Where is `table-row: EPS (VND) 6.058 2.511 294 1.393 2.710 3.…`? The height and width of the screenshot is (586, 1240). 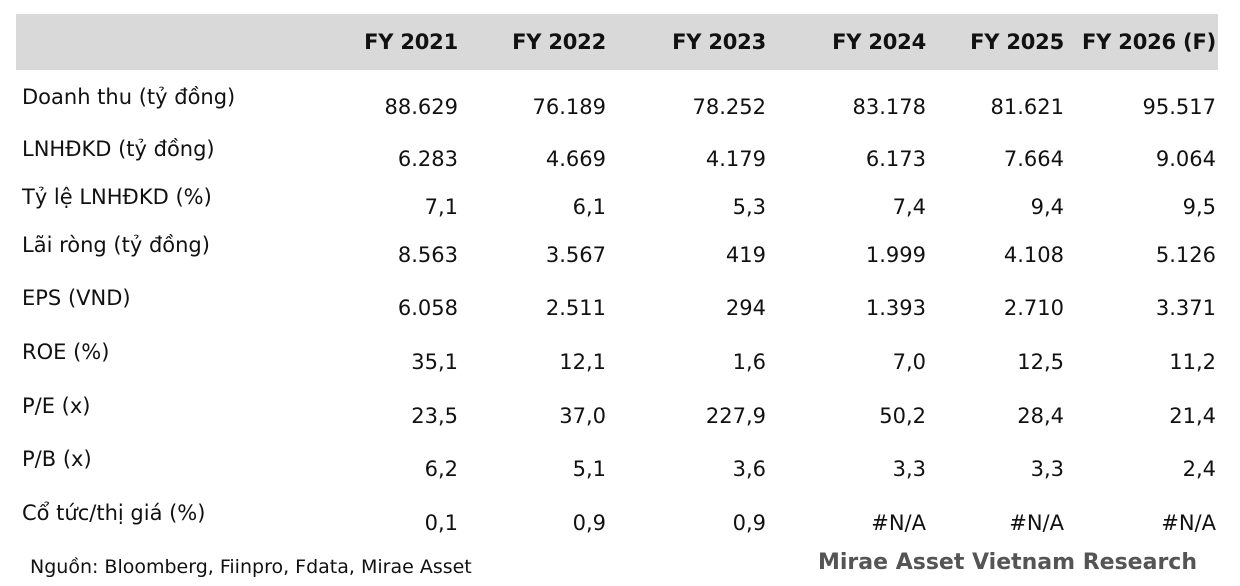 table-row: EPS (VND) 6.058 2.511 294 1.393 2.710 3.… is located at coordinates (617, 312).